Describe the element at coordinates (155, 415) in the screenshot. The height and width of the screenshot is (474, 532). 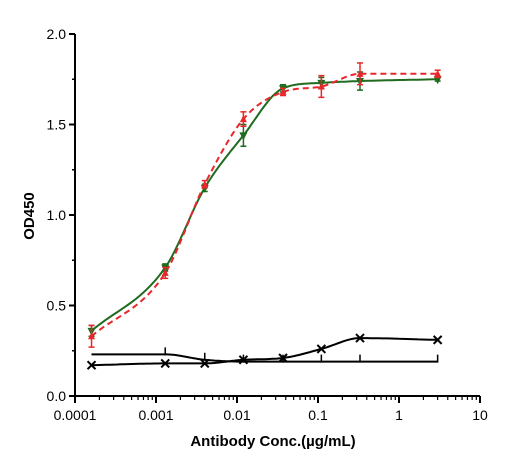
I see `x-tick-label: 0.001` at that location.